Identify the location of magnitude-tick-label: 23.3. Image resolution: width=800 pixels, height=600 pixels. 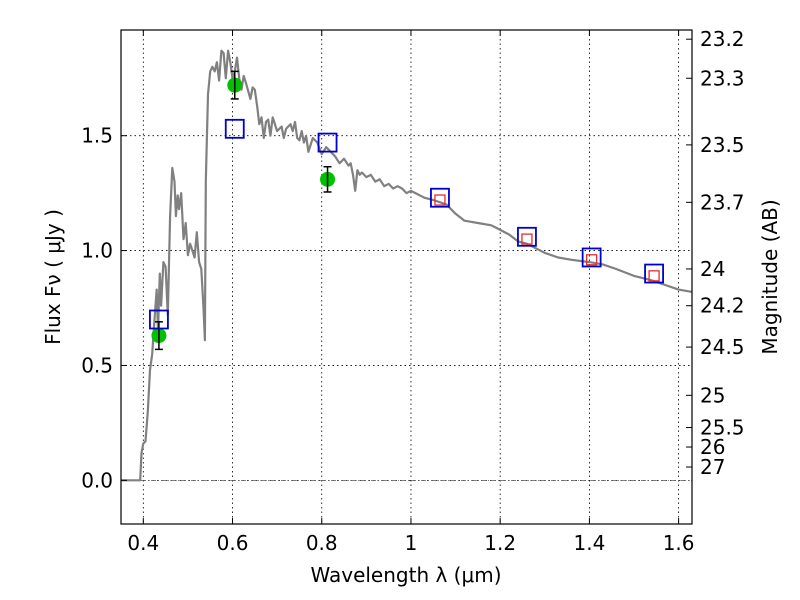
(722, 78).